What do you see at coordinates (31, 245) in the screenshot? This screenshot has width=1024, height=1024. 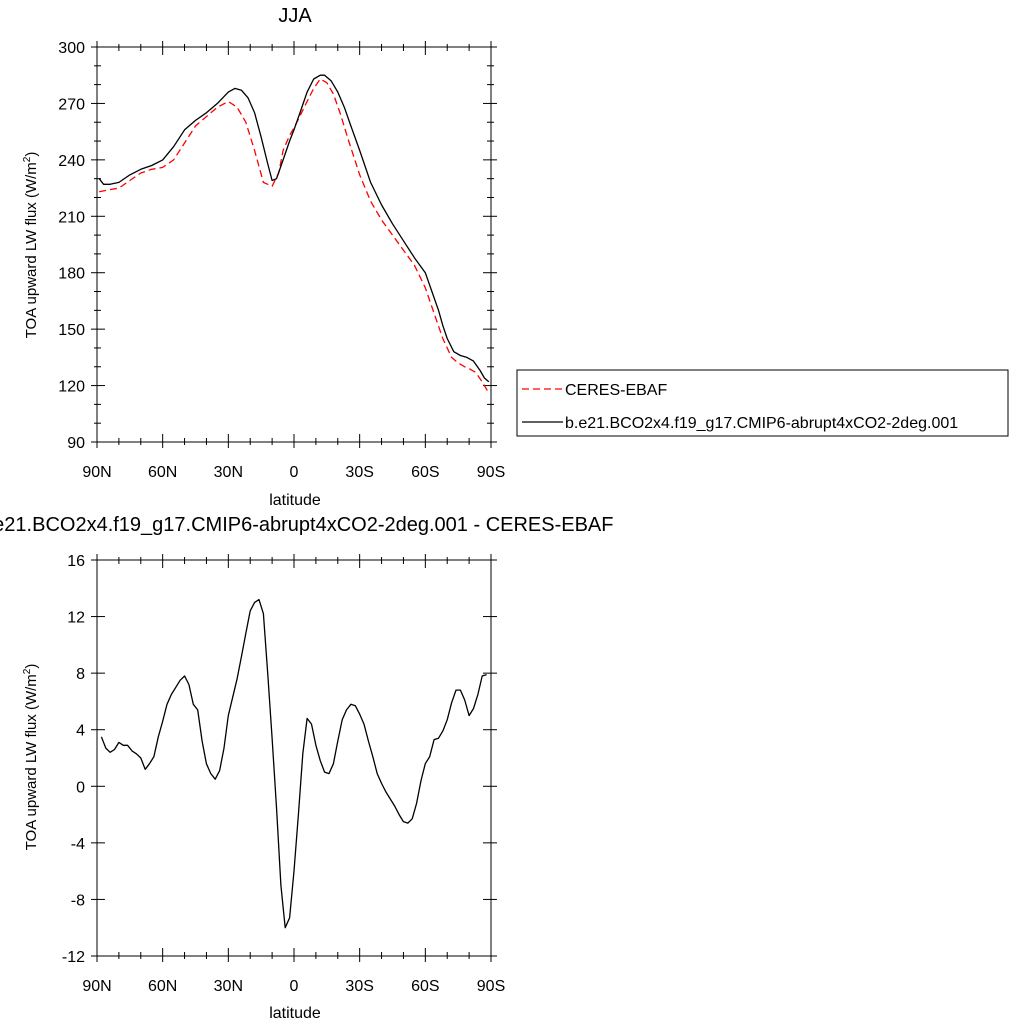 I see `top-y-axis-label: TOA upward LW flux (W/m2)` at bounding box center [31, 245].